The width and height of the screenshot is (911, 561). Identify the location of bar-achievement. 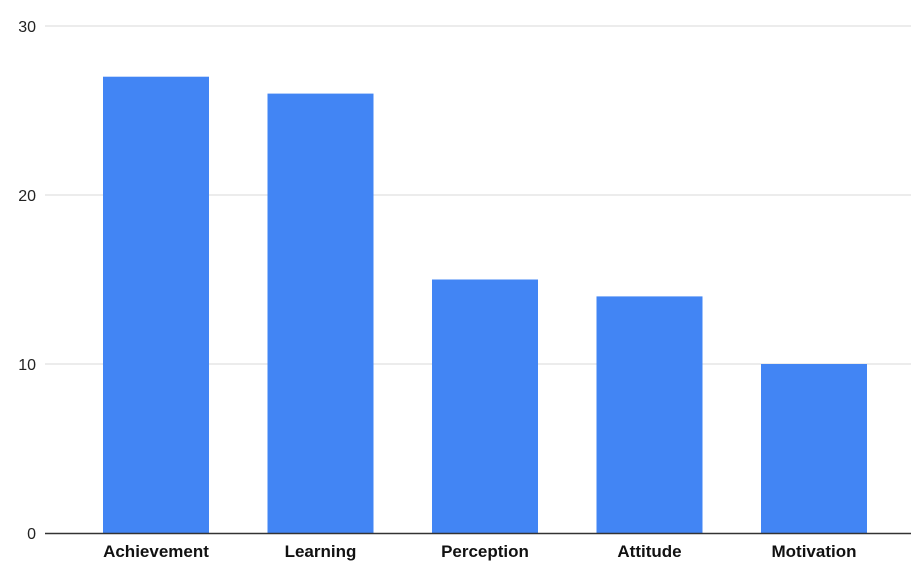
(156, 304).